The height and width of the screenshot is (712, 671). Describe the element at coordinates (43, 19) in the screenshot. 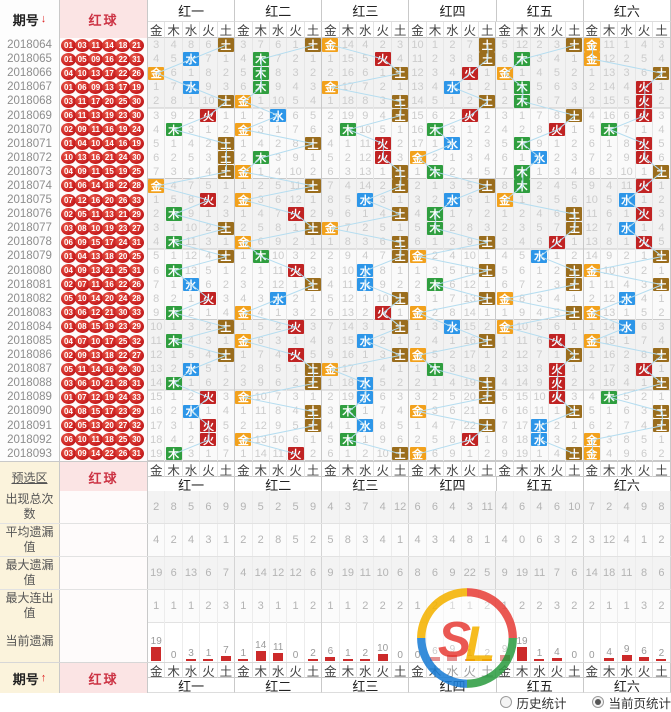

I see `sort-desc-icon: ↓` at that location.